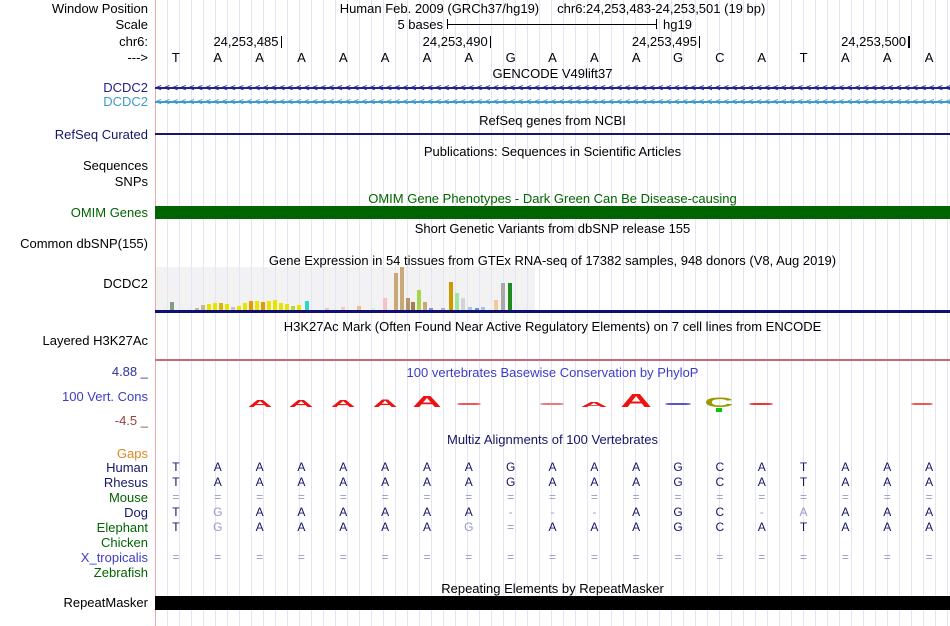 This screenshot has height=626, width=950. I want to click on track-label-gtex-dcdc2: DCDC2, so click(125, 283).